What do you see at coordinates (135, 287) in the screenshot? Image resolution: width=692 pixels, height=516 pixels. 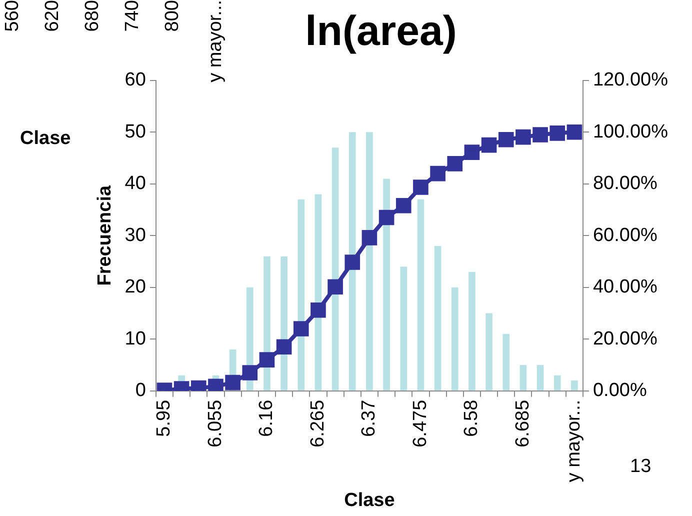 I see `y-tick-label: 20` at bounding box center [135, 287].